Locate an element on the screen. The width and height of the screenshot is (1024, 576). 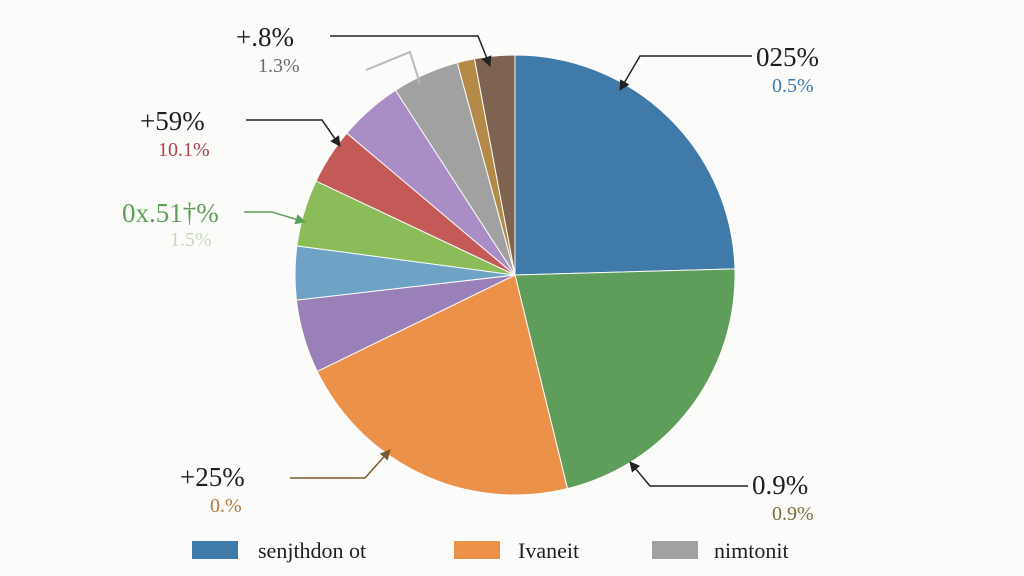
callout-25: +25% 0.% is located at coordinates (212, 489).